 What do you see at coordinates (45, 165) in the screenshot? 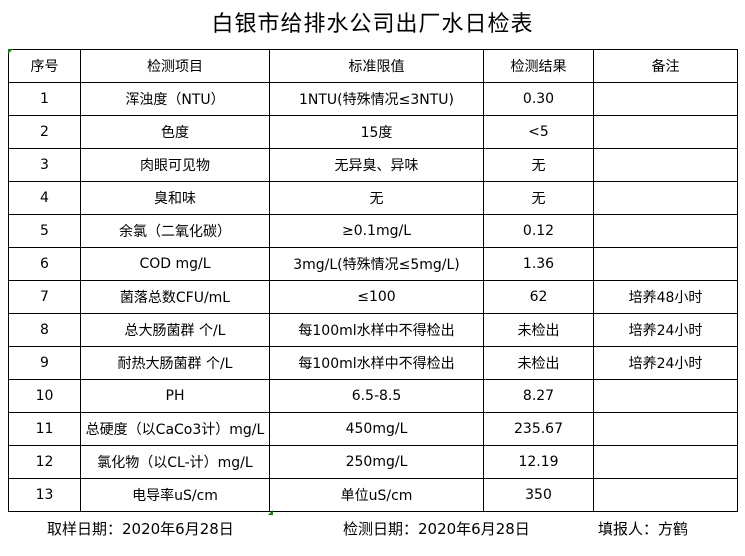
I see `table-cell: 3` at bounding box center [45, 165].